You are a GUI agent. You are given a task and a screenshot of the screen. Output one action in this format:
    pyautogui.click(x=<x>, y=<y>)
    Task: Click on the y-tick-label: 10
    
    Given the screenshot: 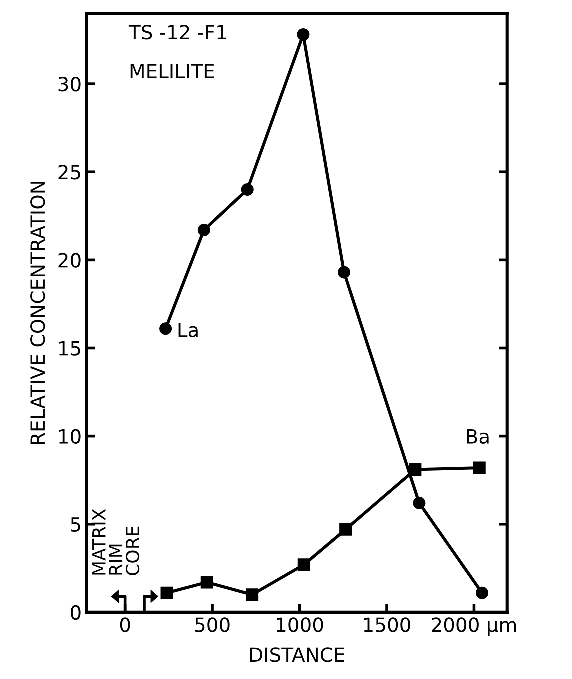 What is the action you would take?
    pyautogui.click(x=70, y=436)
    